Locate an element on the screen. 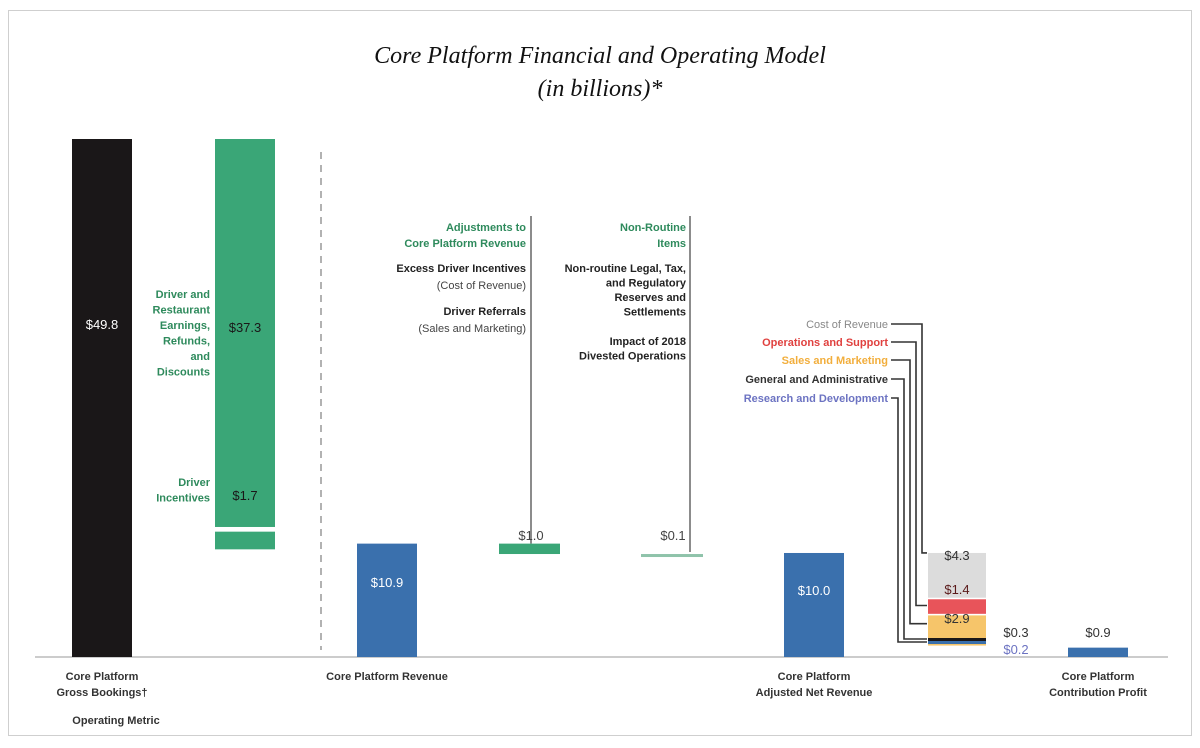 The width and height of the screenshot is (1200, 748). bar-label-general-admin: $0.3 is located at coordinates (1015, 632).